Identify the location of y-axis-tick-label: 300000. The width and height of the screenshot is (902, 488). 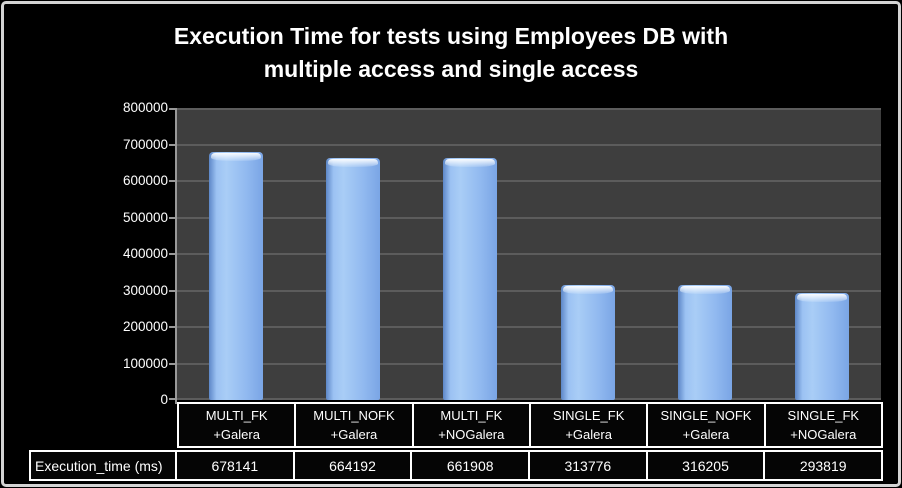
(145, 290).